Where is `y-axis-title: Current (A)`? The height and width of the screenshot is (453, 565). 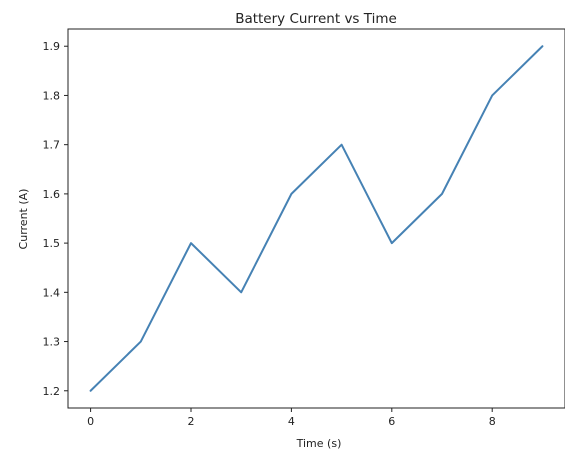 y-axis-title: Current (A) is located at coordinates (23, 219).